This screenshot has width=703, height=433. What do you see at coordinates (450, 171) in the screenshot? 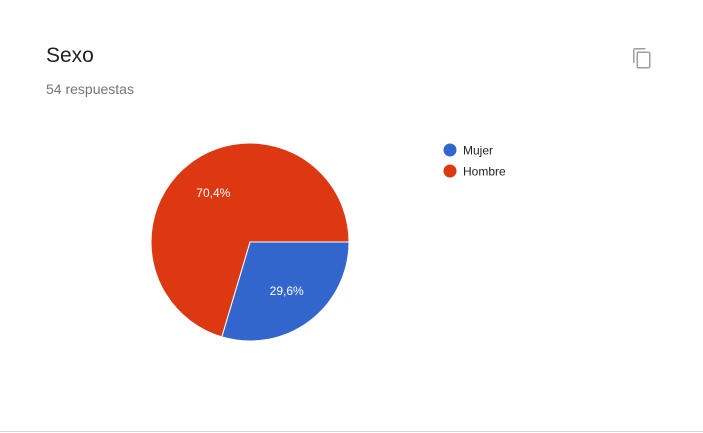
I see `legend-swatch-hombre` at bounding box center [450, 171].